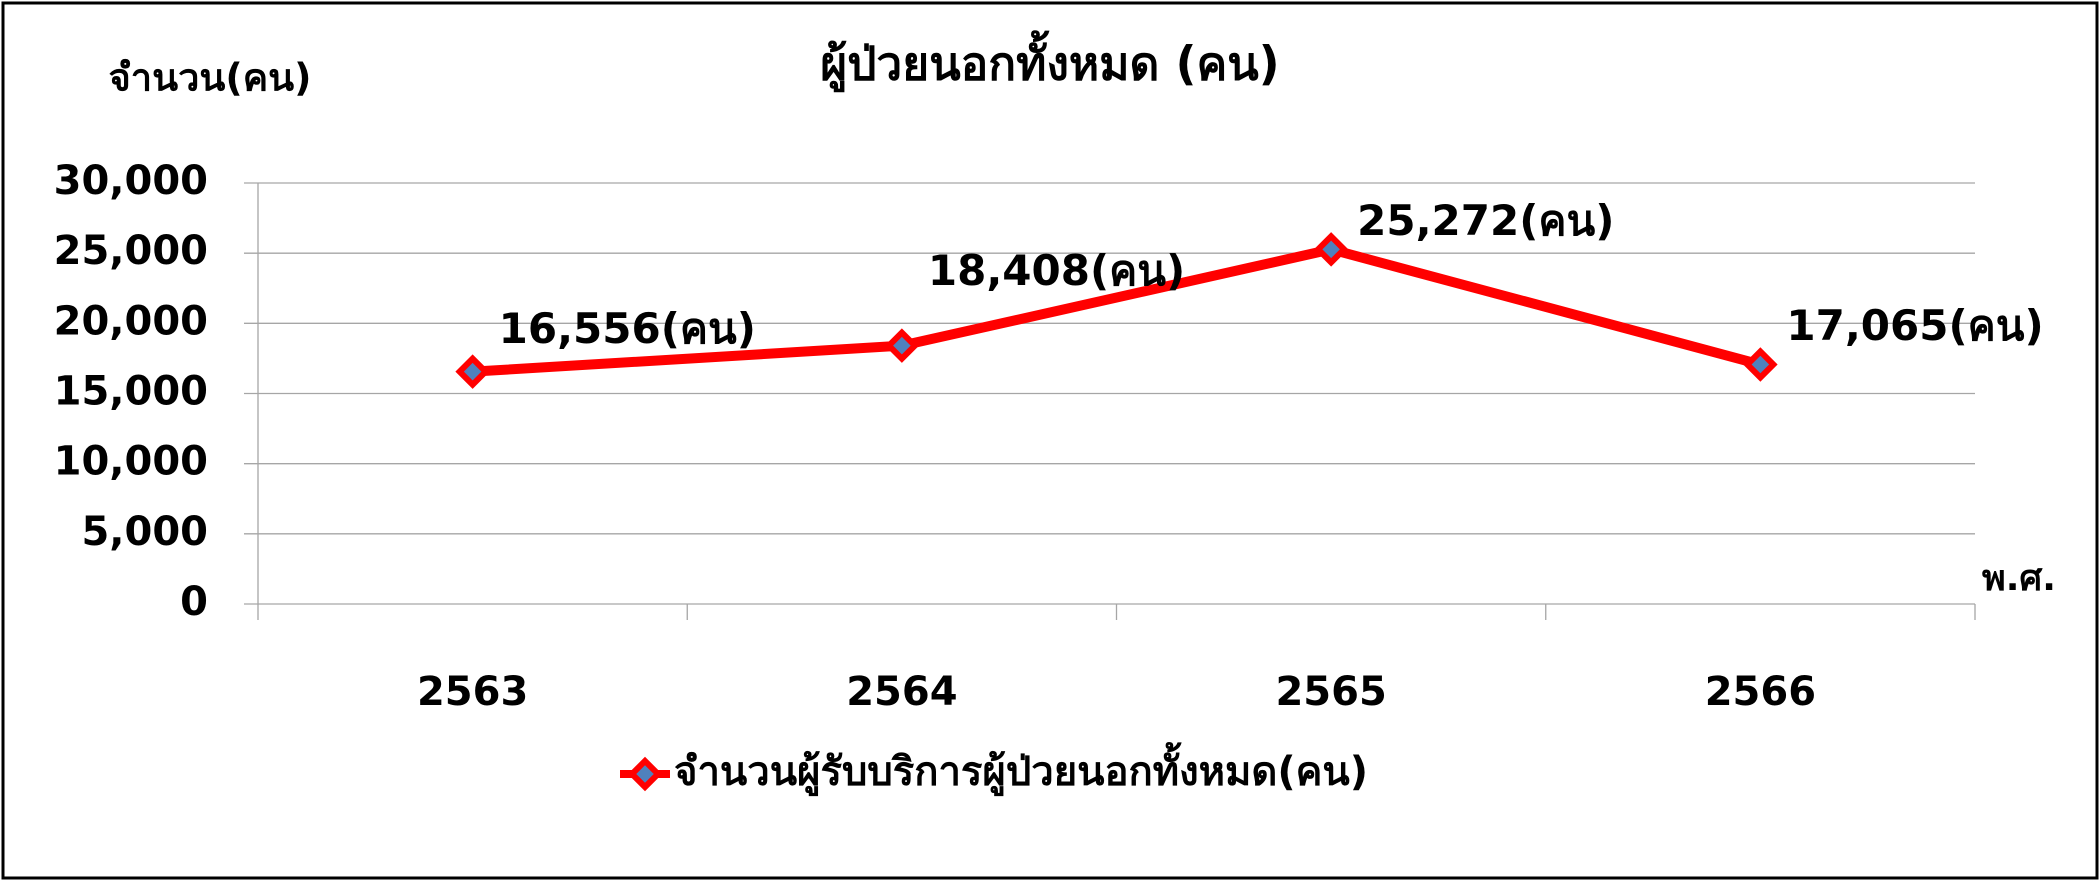  What do you see at coordinates (627, 328) in the screenshot?
I see `data-label: 16,556(คน)` at bounding box center [627, 328].